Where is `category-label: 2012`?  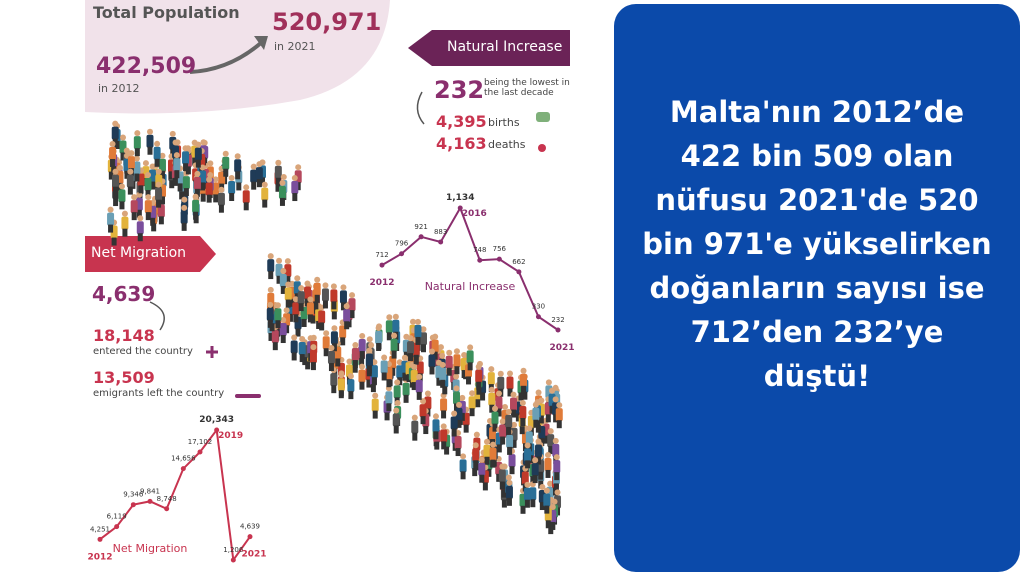 category-label: 2012 is located at coordinates (99, 557).